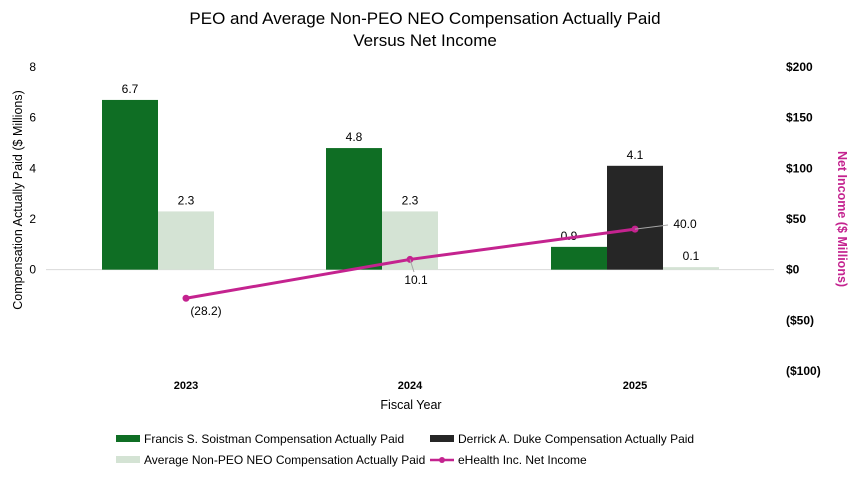 This screenshot has width=852, height=484. Describe the element at coordinates (439, 267) in the screenshot. I see `net-income-line-layer: (28.2) 10.1 40.0` at that location.